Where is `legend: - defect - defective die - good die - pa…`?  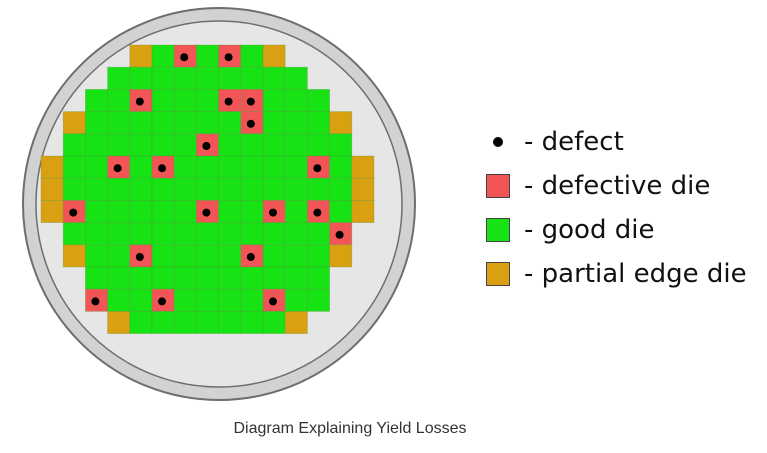
legend: - defect - defective die - good die - pa… is located at coordinates (621, 208).